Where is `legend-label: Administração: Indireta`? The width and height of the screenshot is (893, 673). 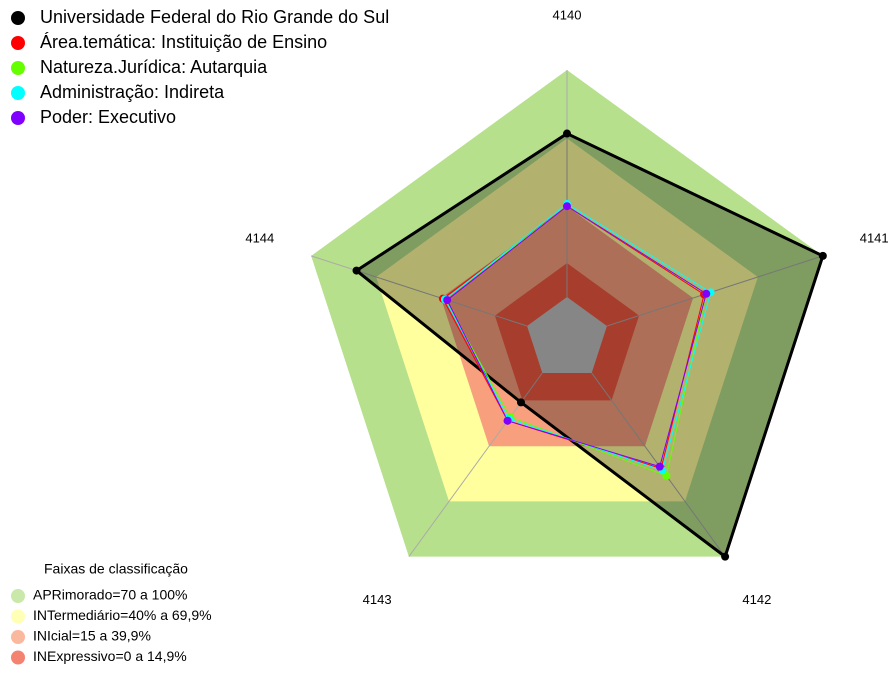
legend-label: Administração: Indireta is located at coordinates (132, 92).